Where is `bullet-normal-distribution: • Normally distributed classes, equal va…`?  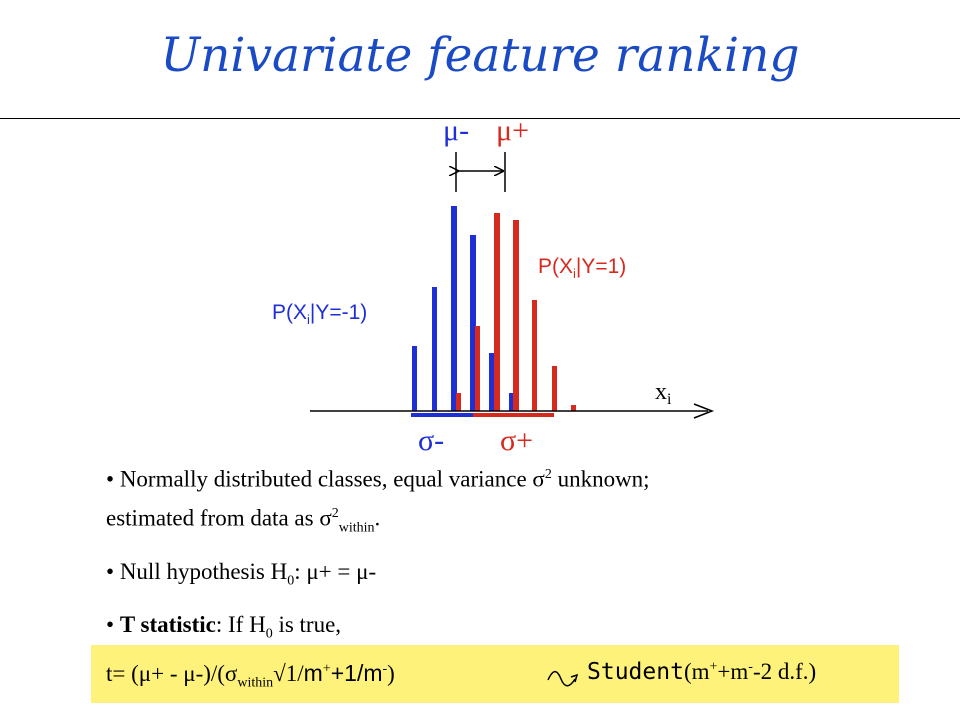
bullet-normal-distribution: • Normally distributed classes, equal va… is located at coordinates (378, 500).